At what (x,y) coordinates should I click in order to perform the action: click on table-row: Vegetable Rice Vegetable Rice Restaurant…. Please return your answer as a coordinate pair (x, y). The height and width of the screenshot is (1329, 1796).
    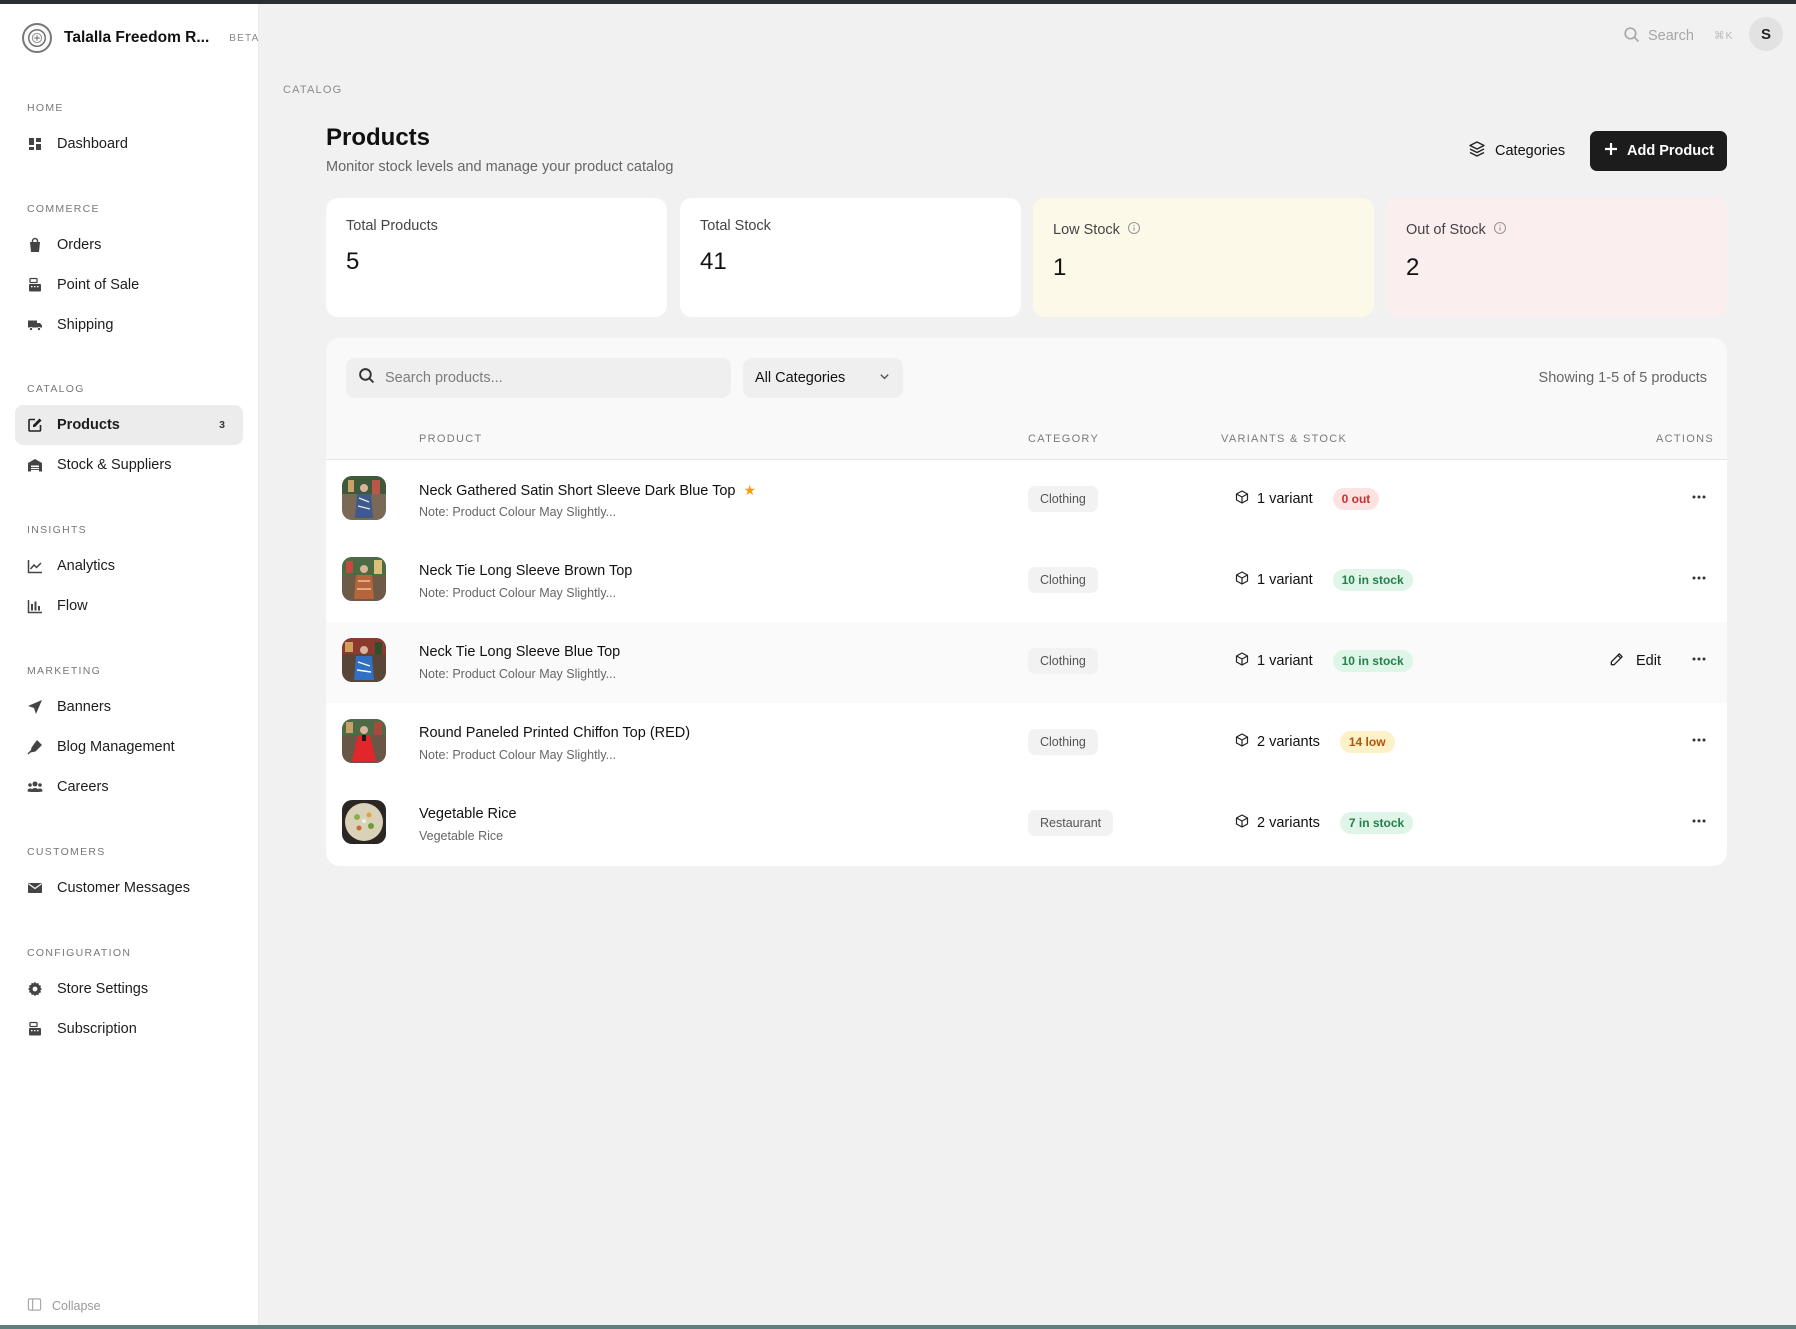
    Looking at the image, I should click on (1026, 824).